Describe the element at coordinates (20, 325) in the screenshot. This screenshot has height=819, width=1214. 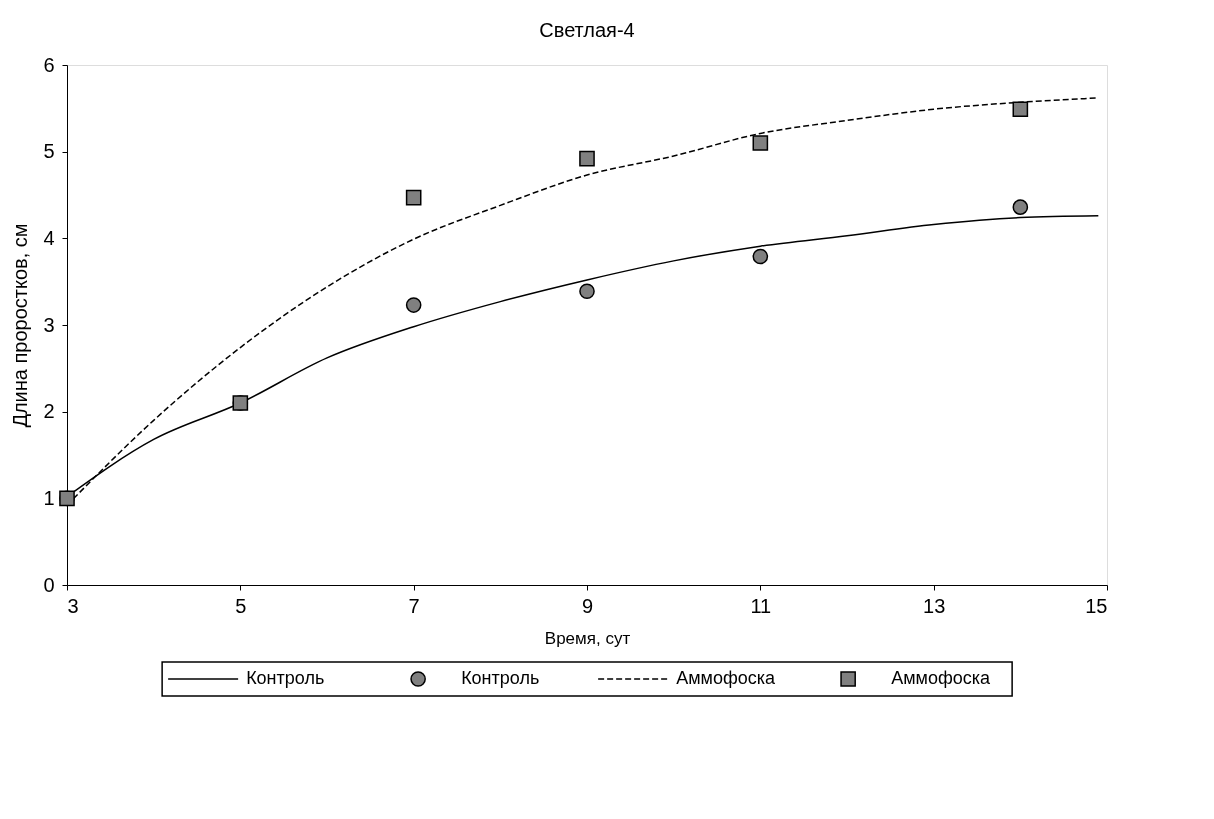
I see `y-axis-title: Длина проростков, см` at that location.